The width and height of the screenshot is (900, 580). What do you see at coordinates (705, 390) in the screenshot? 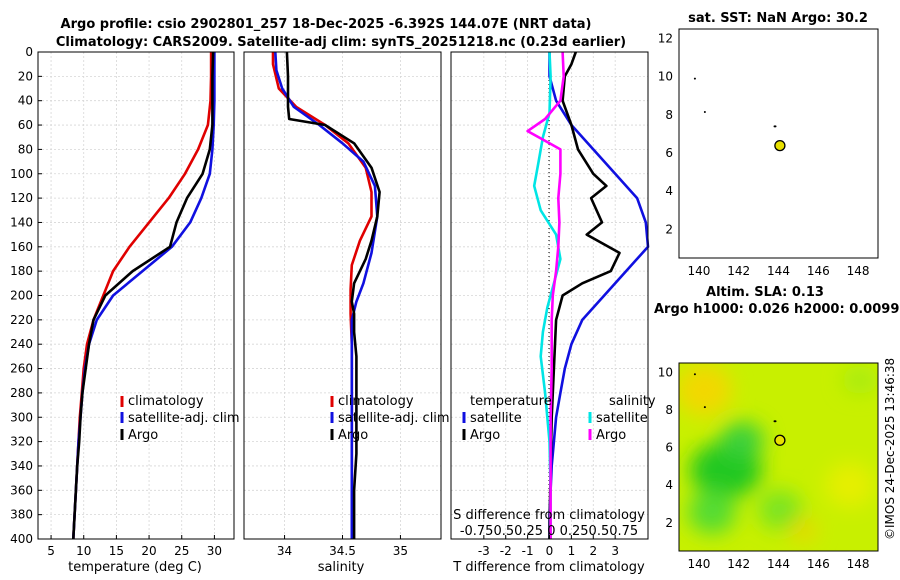
I see `sla-blob-high` at bounding box center [705, 390].